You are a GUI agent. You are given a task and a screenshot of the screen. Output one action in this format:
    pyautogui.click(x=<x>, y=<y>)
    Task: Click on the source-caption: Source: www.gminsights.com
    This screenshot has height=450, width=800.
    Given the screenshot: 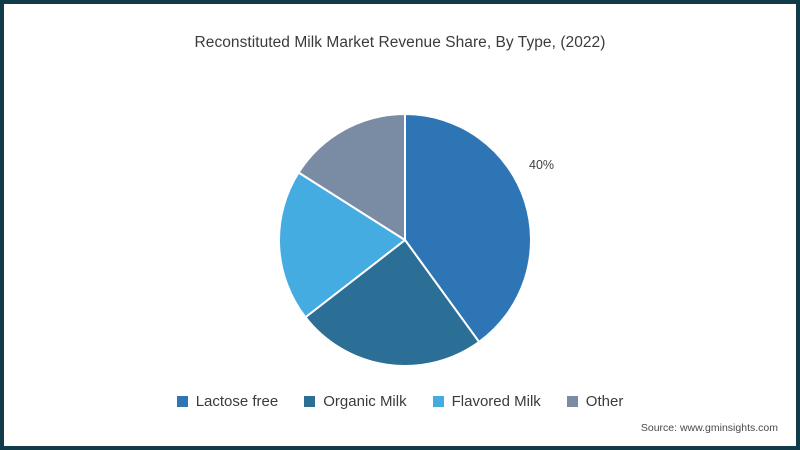 What is the action you would take?
    pyautogui.click(x=709, y=428)
    